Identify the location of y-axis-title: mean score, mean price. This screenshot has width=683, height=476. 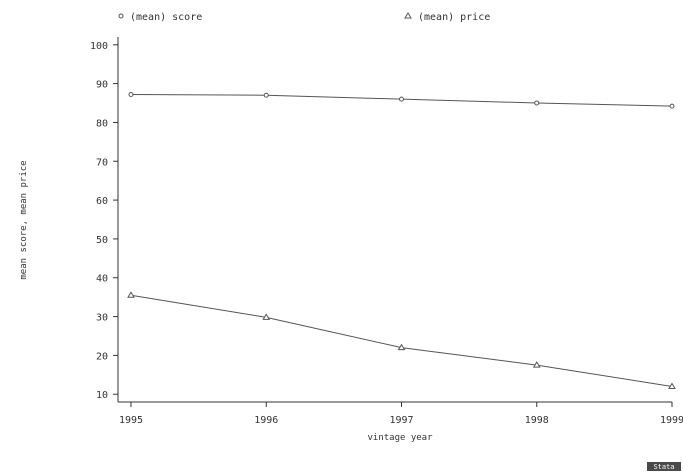
(24, 219).